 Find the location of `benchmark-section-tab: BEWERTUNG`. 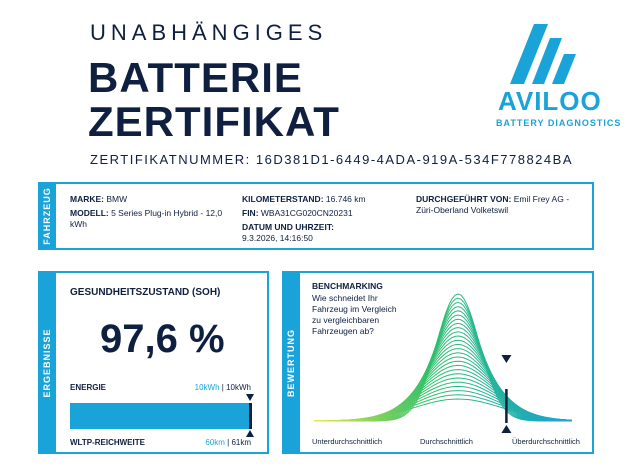

benchmark-section-tab: BEWERTUNG is located at coordinates (291, 362).